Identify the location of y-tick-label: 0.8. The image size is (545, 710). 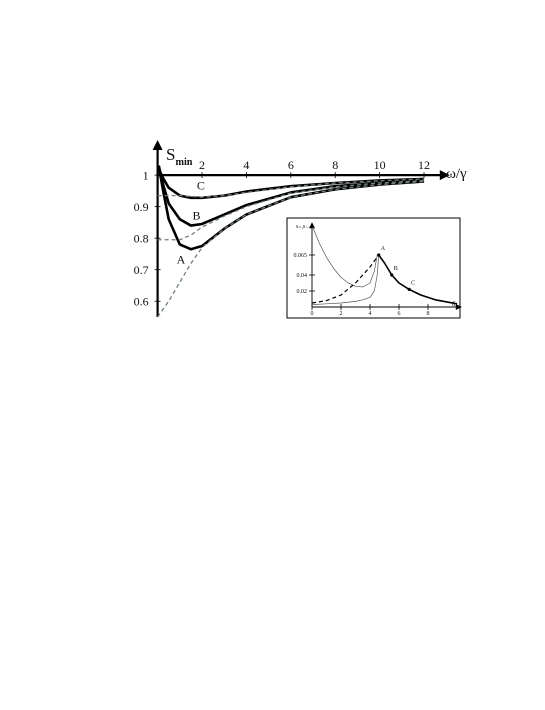
(141, 238).